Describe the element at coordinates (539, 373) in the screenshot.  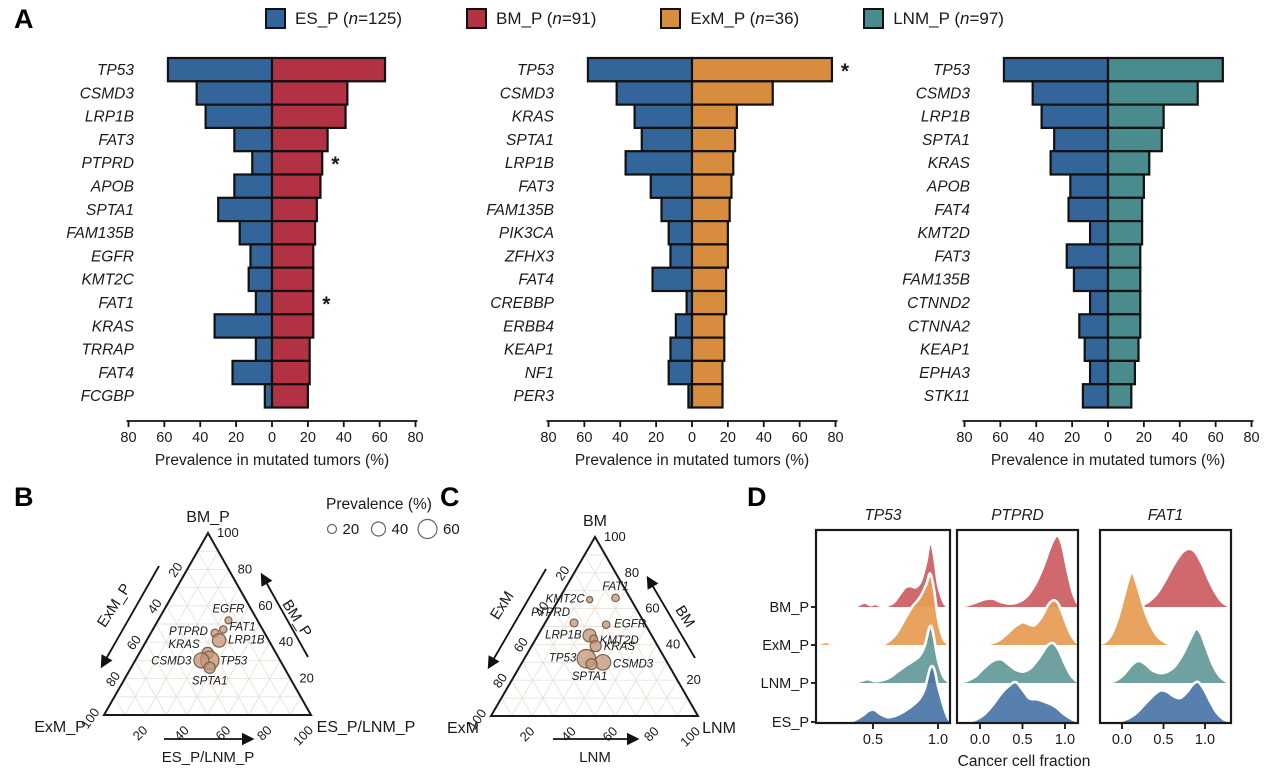
I see `gene-label-NF1: NF1` at that location.